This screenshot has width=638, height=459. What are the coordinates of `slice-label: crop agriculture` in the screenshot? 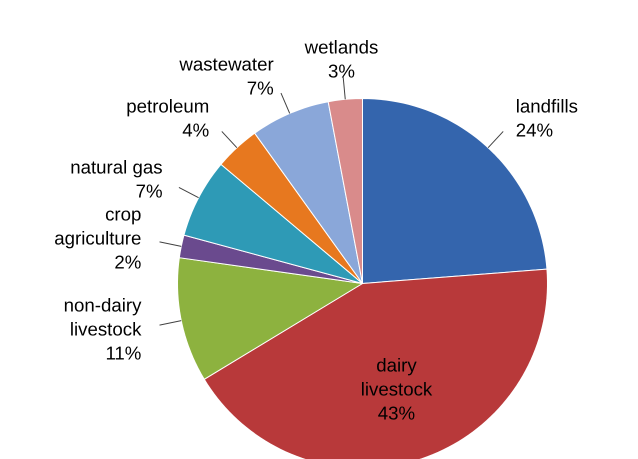 It's located at (98, 226).